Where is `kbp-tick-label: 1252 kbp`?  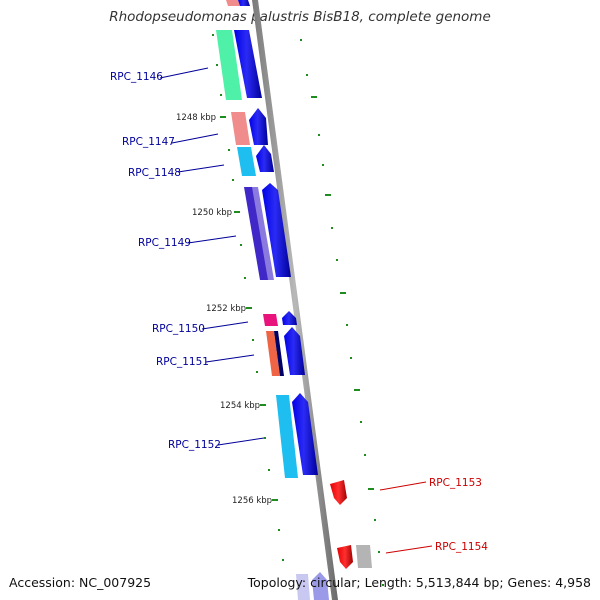
kbp-tick-label: 1252 kbp is located at coordinates (226, 309).